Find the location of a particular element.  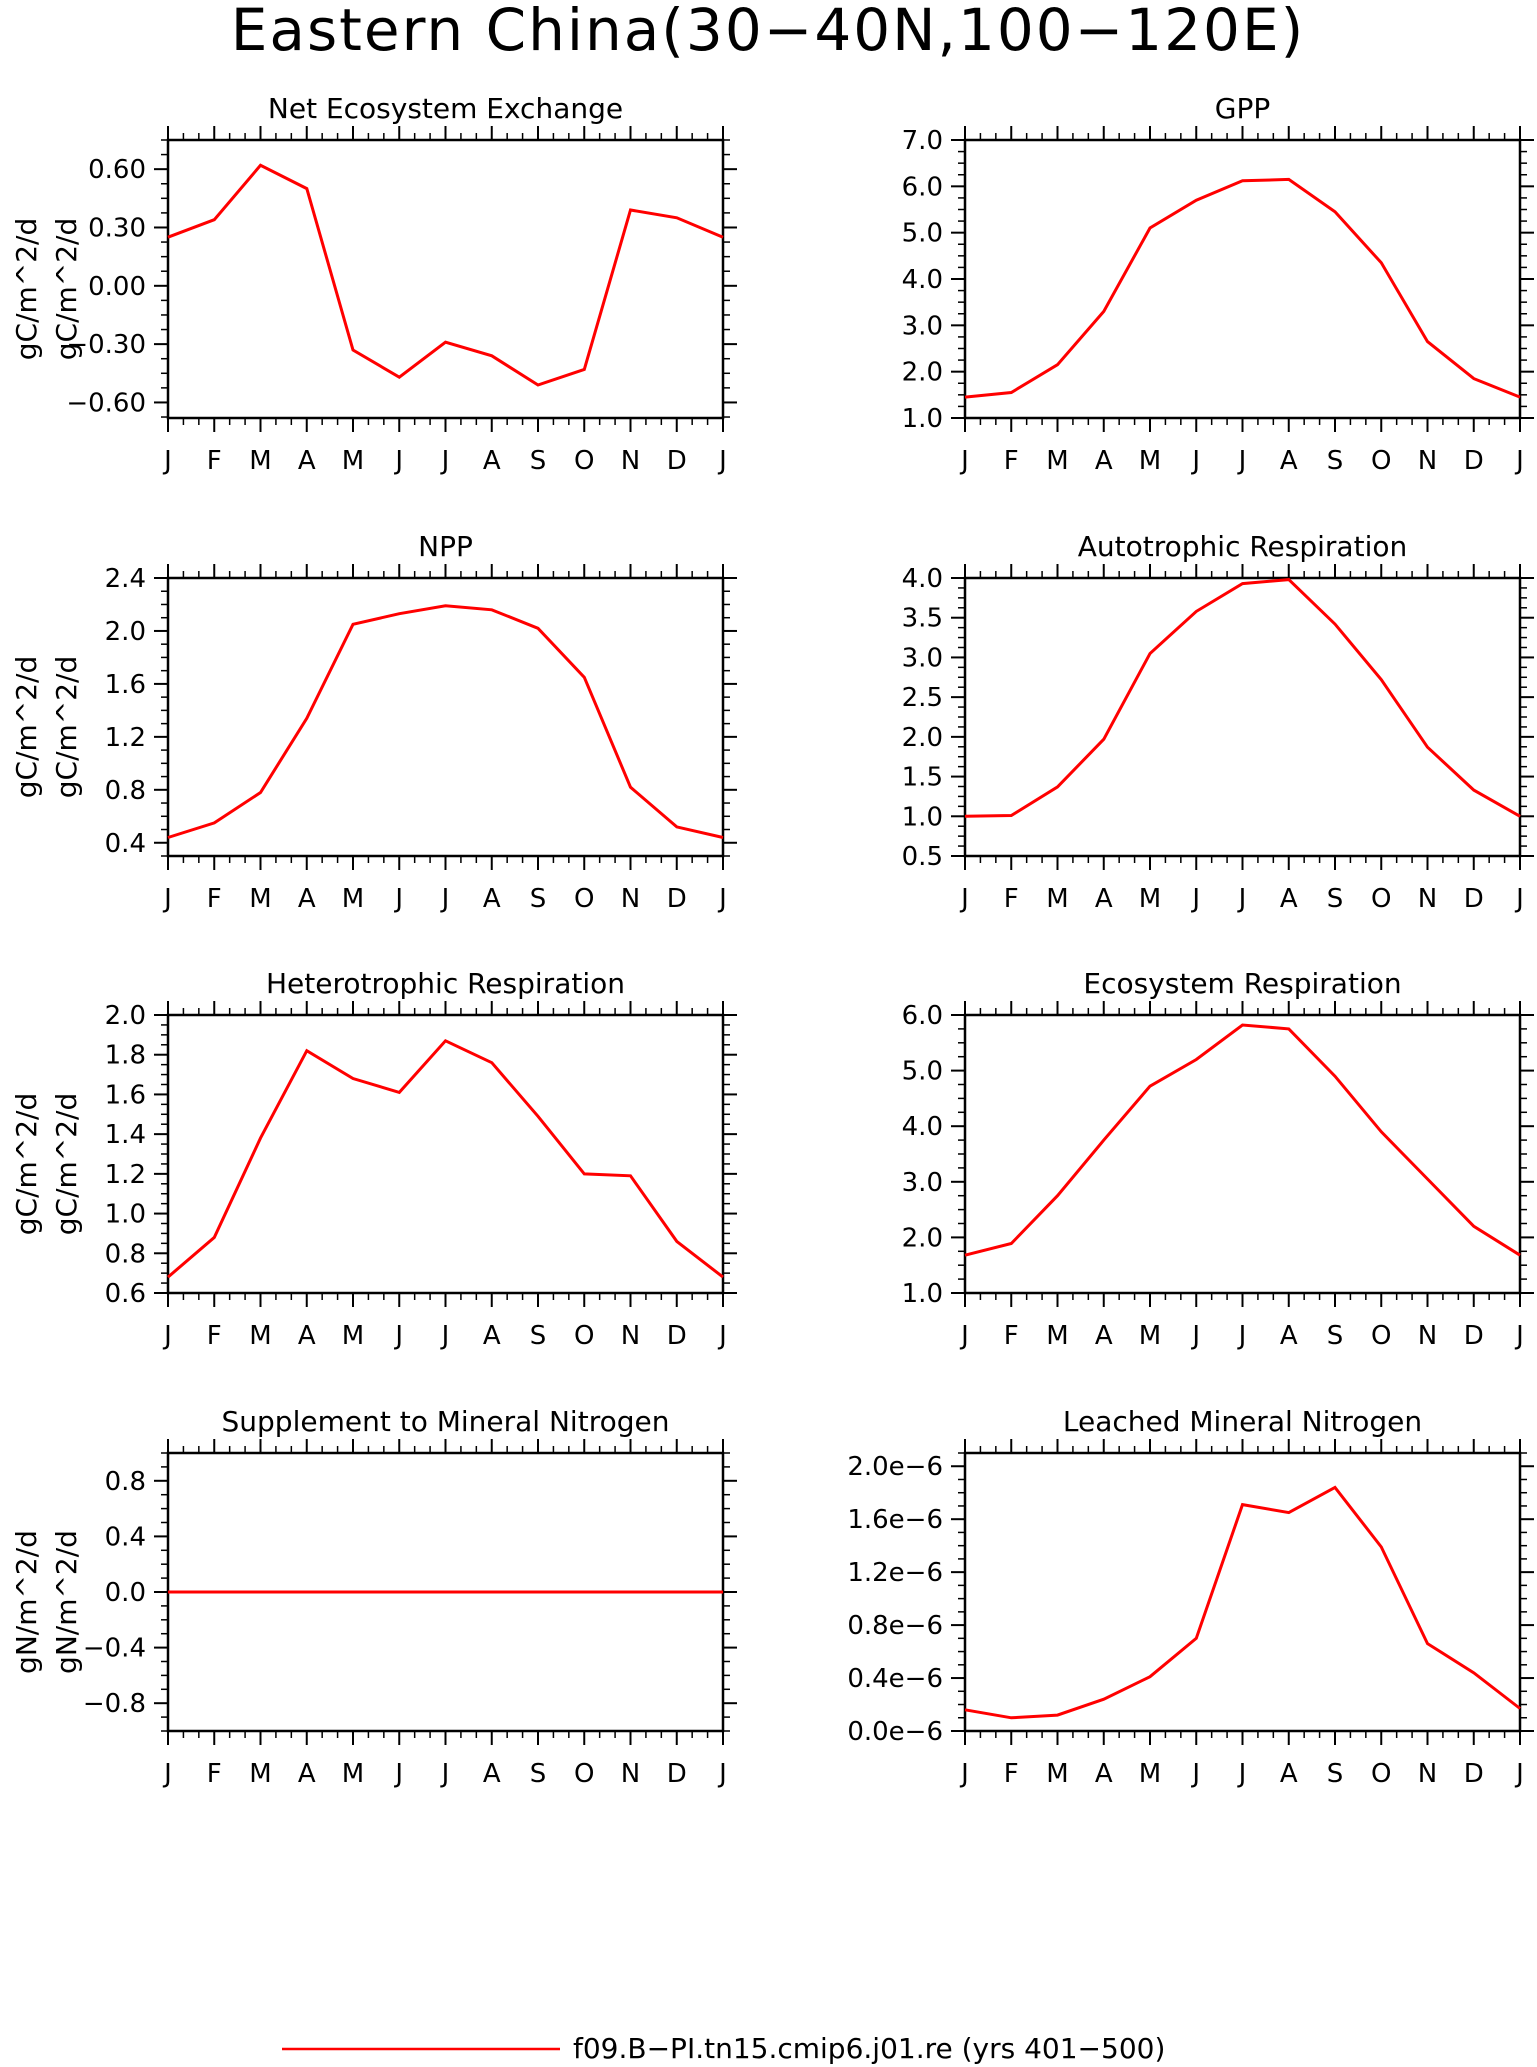

y-tick-label: 1.2 is located at coordinates (125, 1175).